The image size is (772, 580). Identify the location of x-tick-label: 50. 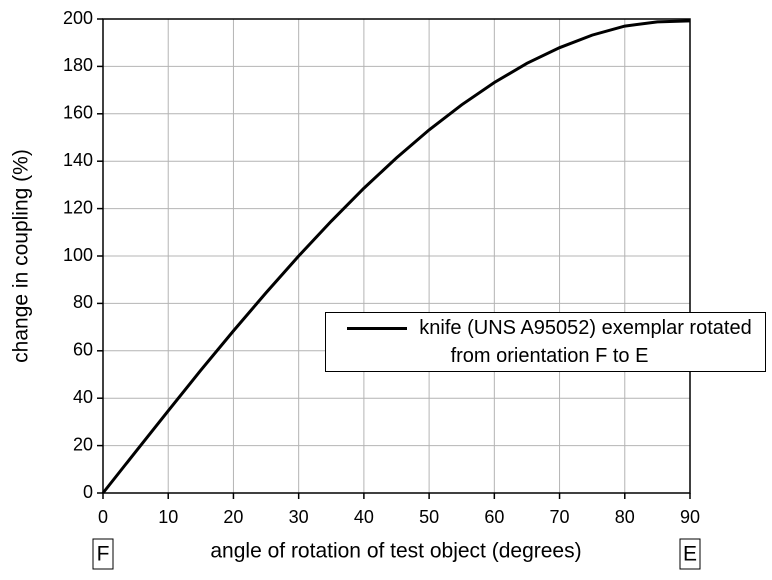
(429, 517).